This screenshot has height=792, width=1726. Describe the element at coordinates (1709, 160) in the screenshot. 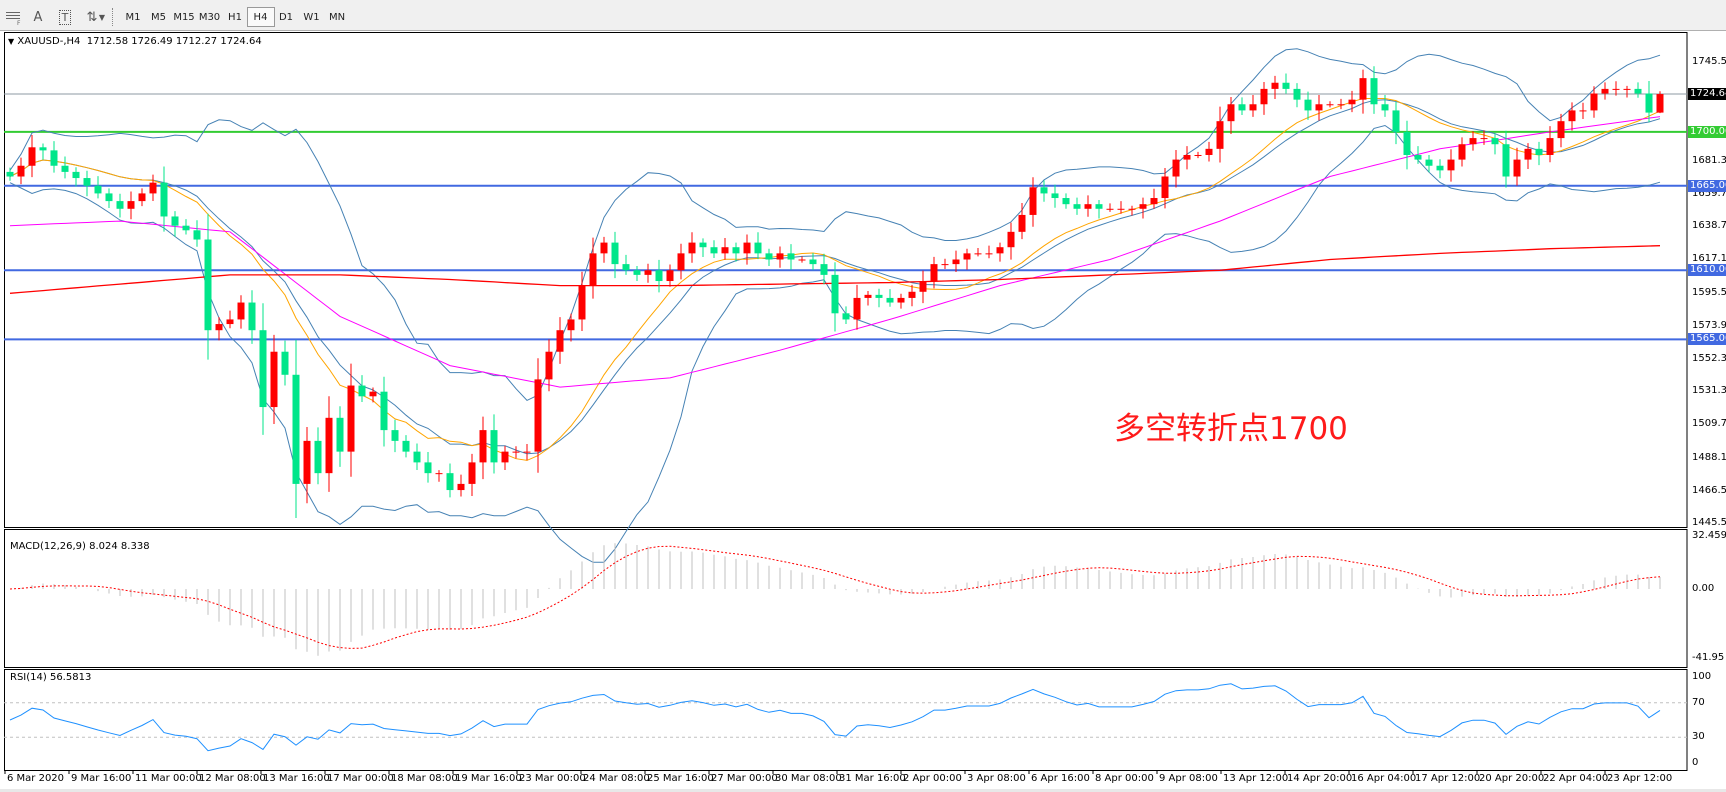

I see `price-axis-tick: 1681.30` at that location.